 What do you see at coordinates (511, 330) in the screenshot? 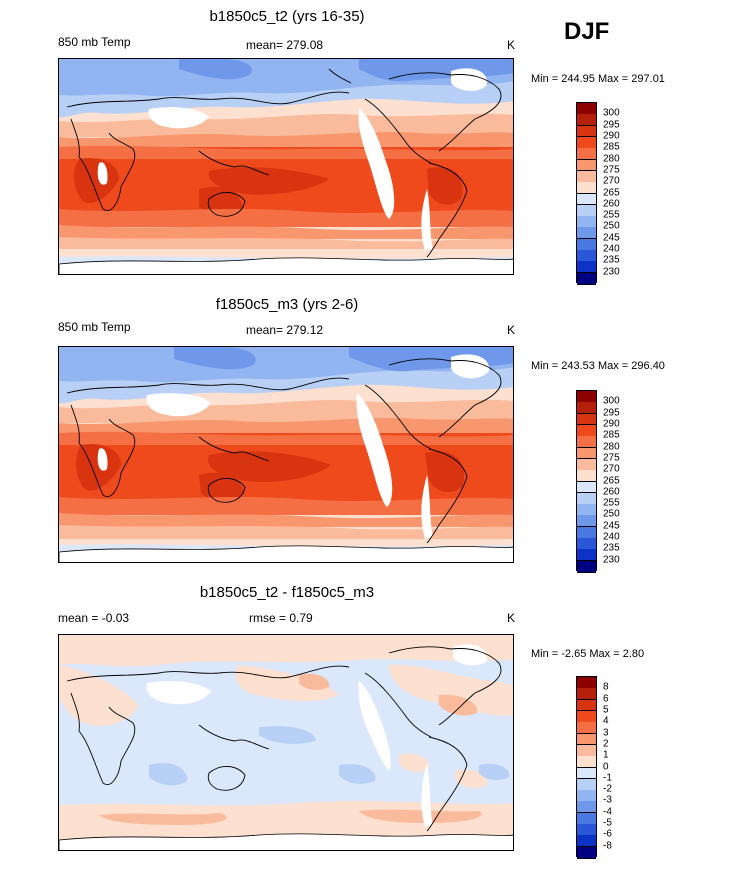
I see `panel-2-units-label: K` at bounding box center [511, 330].